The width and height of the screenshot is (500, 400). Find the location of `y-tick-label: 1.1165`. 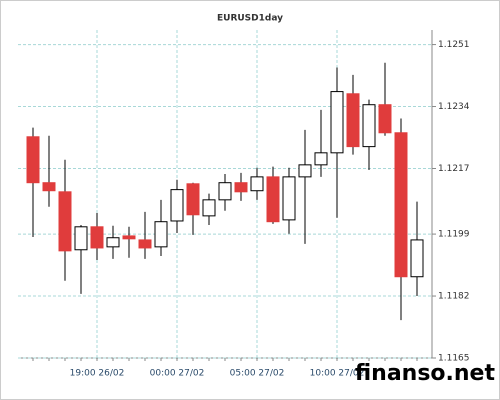

y-tick-label: 1.1165 is located at coordinates (454, 359).